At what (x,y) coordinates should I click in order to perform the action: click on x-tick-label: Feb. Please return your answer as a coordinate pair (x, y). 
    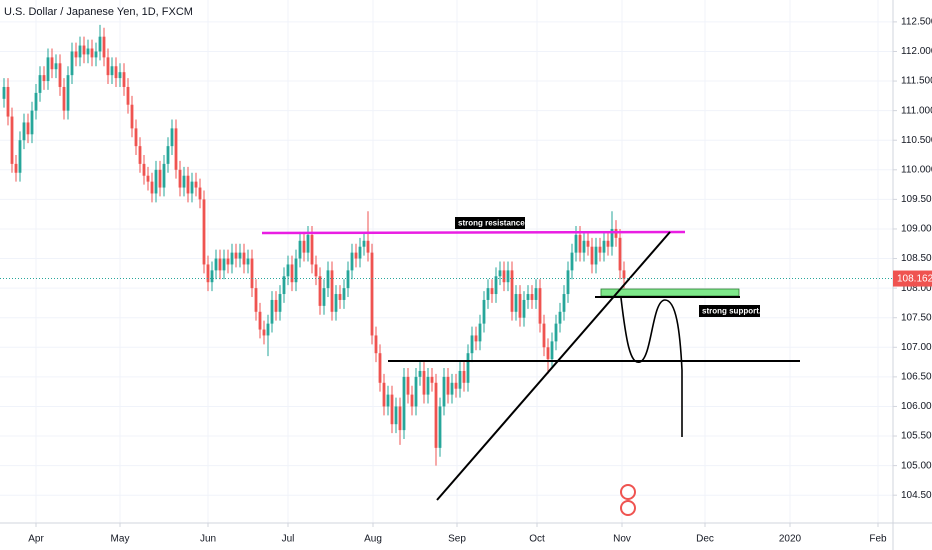
    Looking at the image, I should click on (878, 539).